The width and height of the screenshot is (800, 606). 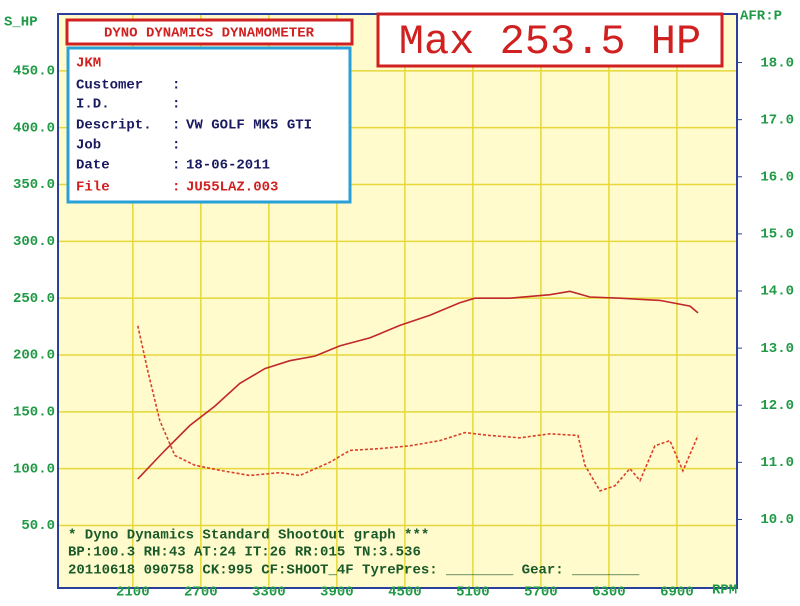 What do you see at coordinates (724, 591) in the screenshot?
I see `x-axis-label: RPM` at bounding box center [724, 591].